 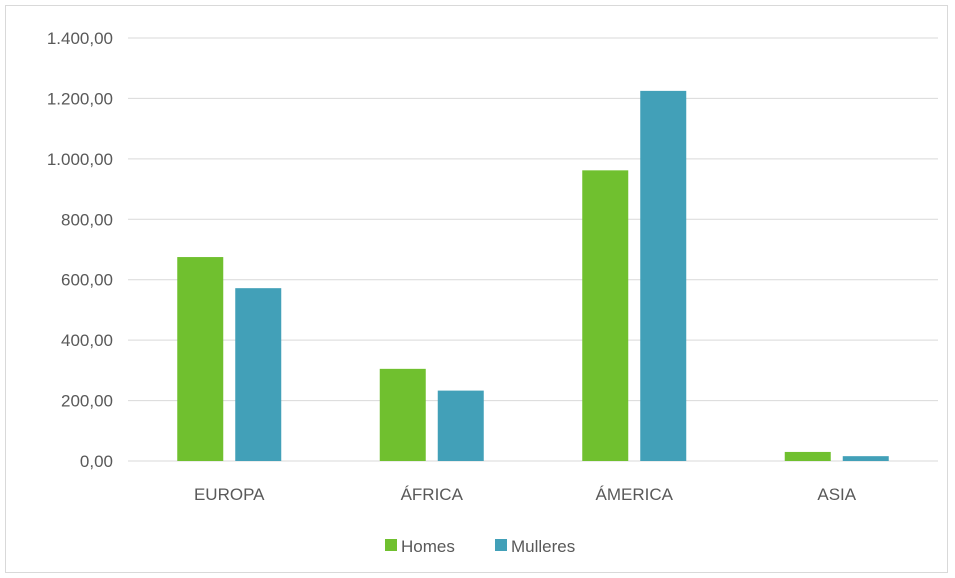 What do you see at coordinates (501, 545) in the screenshot?
I see `legend-swatch-mulleres` at bounding box center [501, 545].